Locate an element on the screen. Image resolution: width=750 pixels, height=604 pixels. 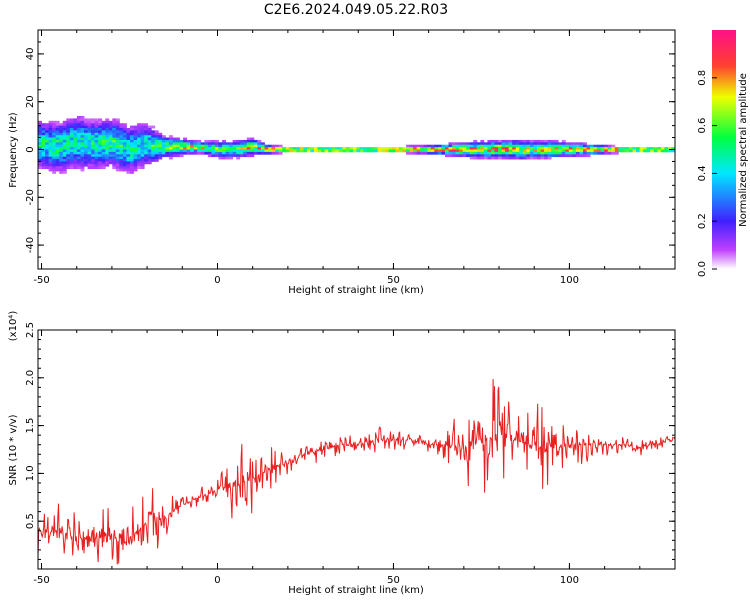
spectrogram-xlabel: Height of straight line (km) is located at coordinates (356, 290).